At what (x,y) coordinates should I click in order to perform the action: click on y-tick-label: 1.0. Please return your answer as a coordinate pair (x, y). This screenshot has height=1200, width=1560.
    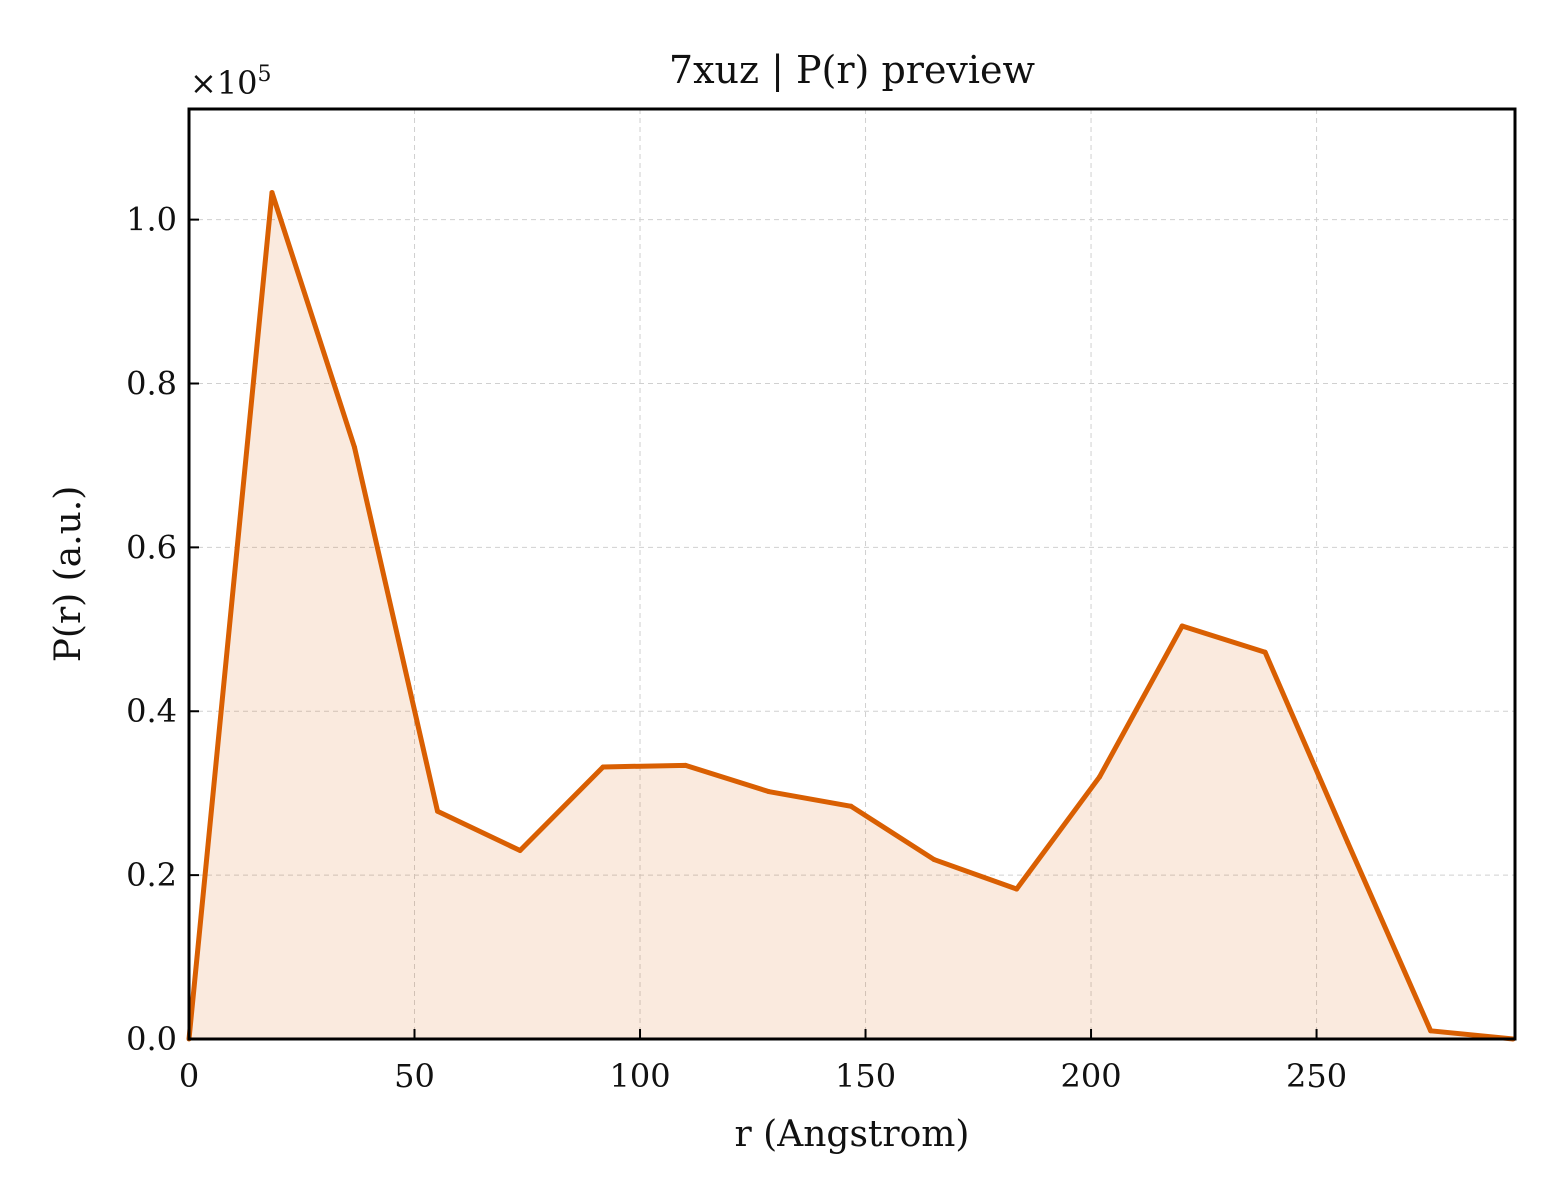
    Looking at the image, I should click on (151, 220).